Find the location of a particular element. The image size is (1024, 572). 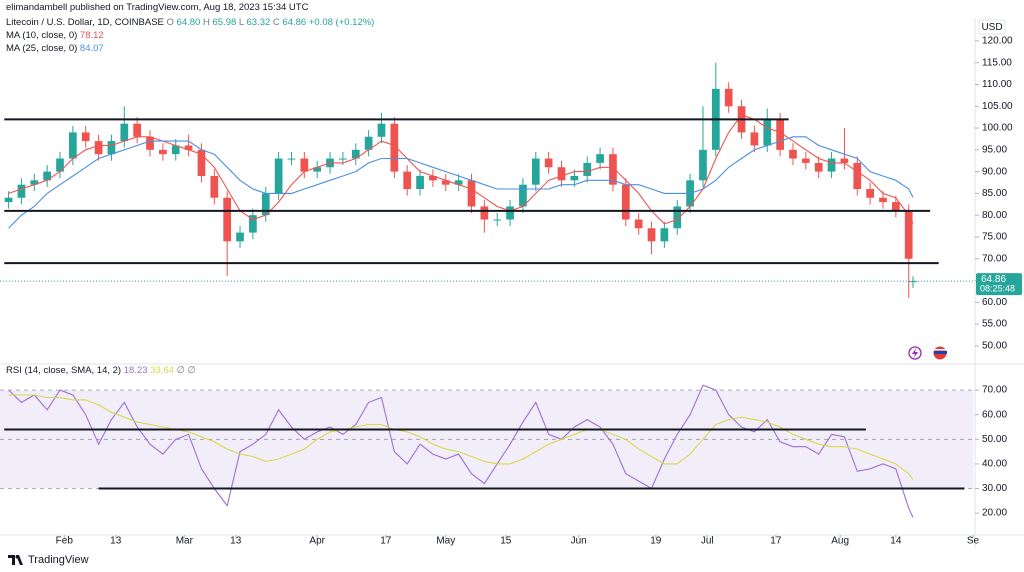

y-tick-label: 85.00 is located at coordinates (994, 193).